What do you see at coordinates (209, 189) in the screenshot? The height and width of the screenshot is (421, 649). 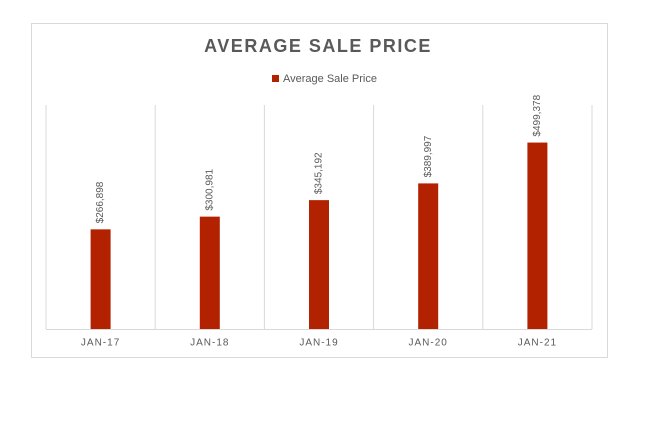 I see `data-label: $300,981` at bounding box center [209, 189].